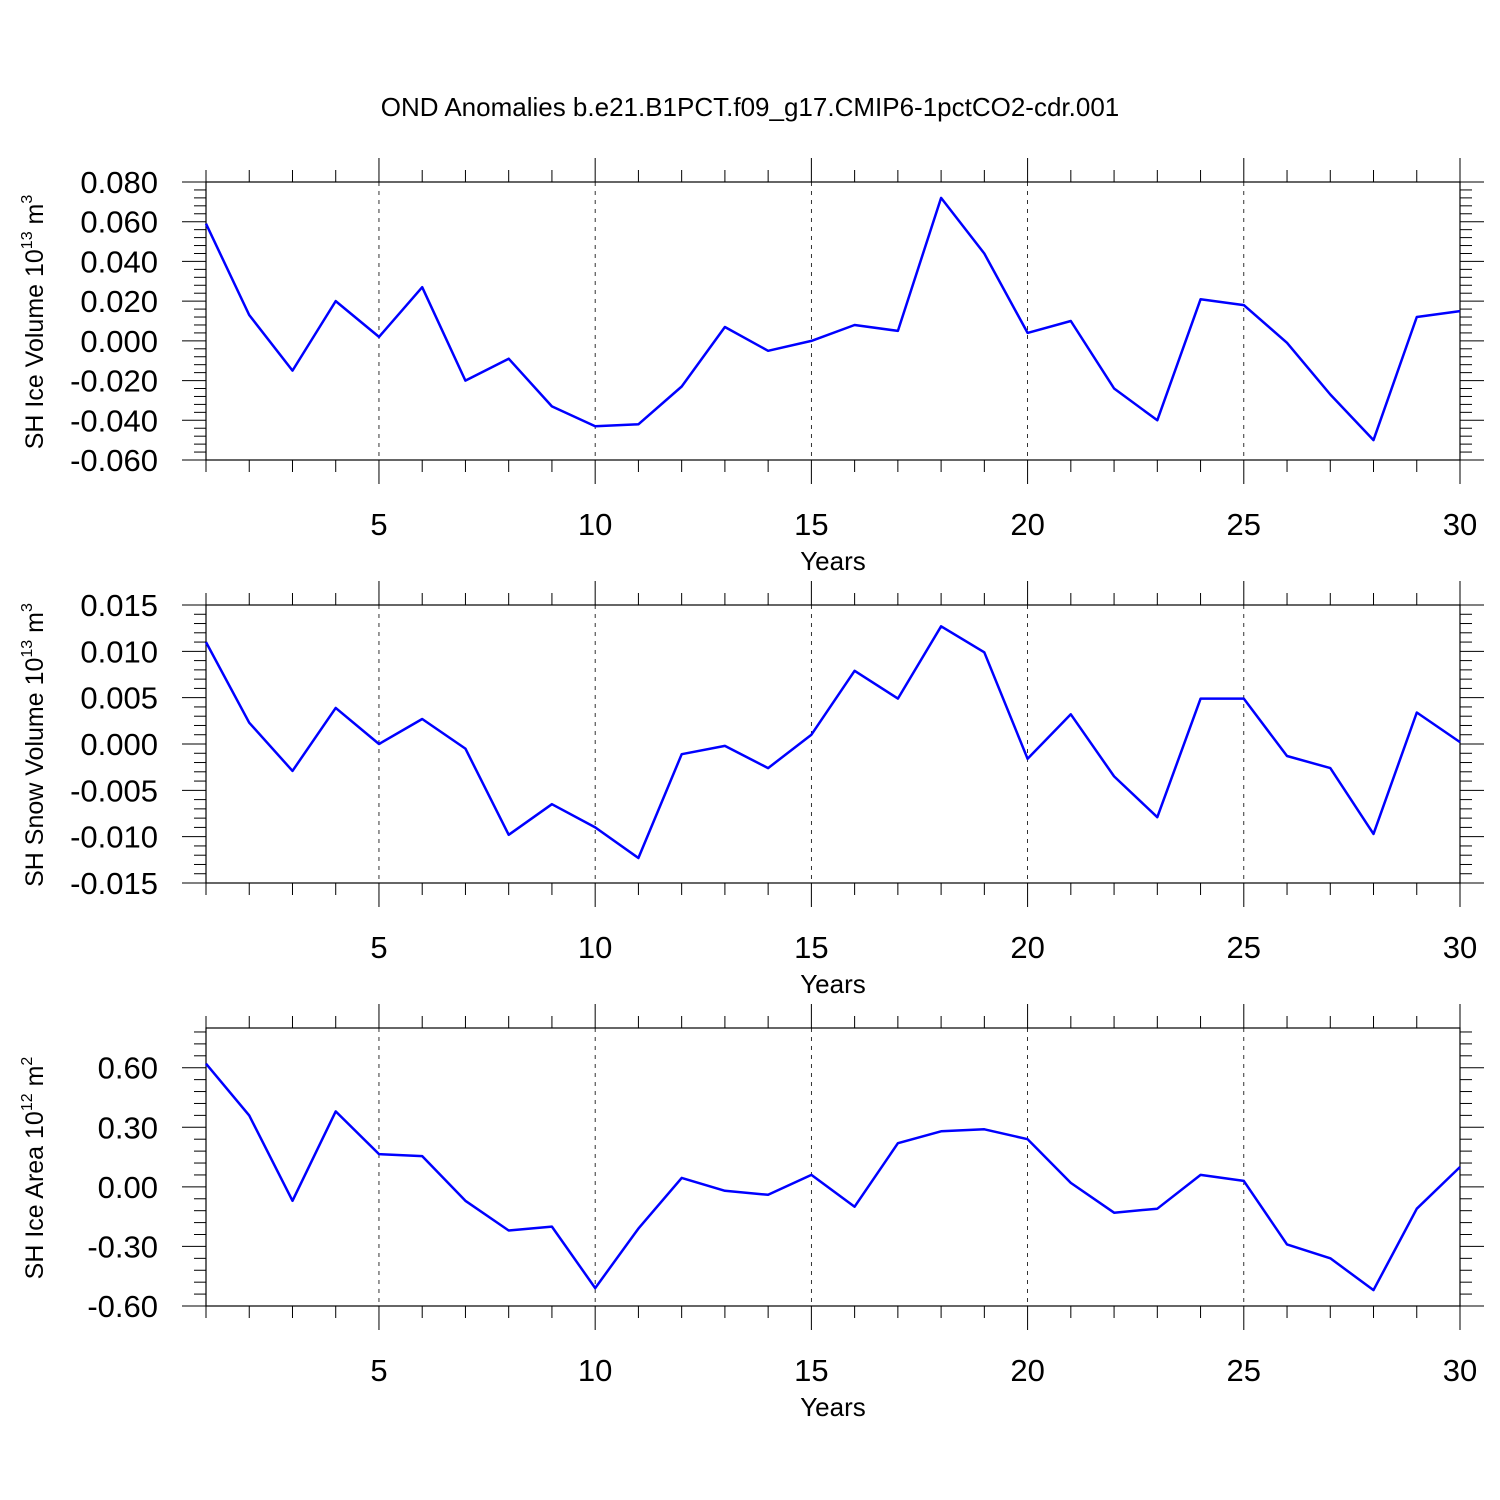 The height and width of the screenshot is (1500, 1500). Describe the element at coordinates (114, 790) in the screenshot. I see `y-tick-label: -0.005` at that location.